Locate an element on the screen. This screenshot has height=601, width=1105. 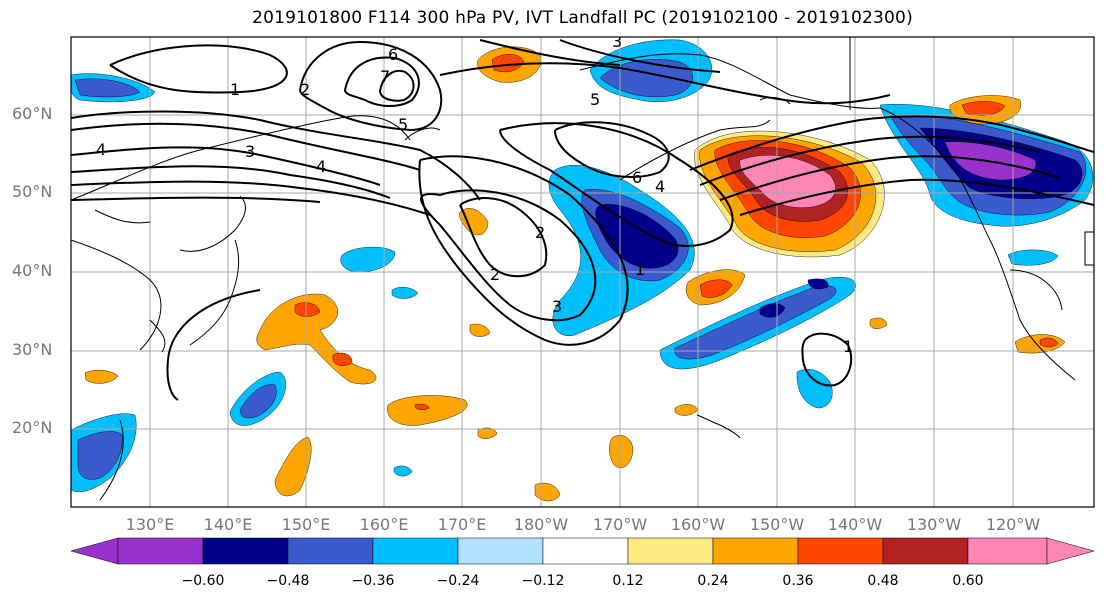
colorbar-tick: −0.12 is located at coordinates (543, 581).